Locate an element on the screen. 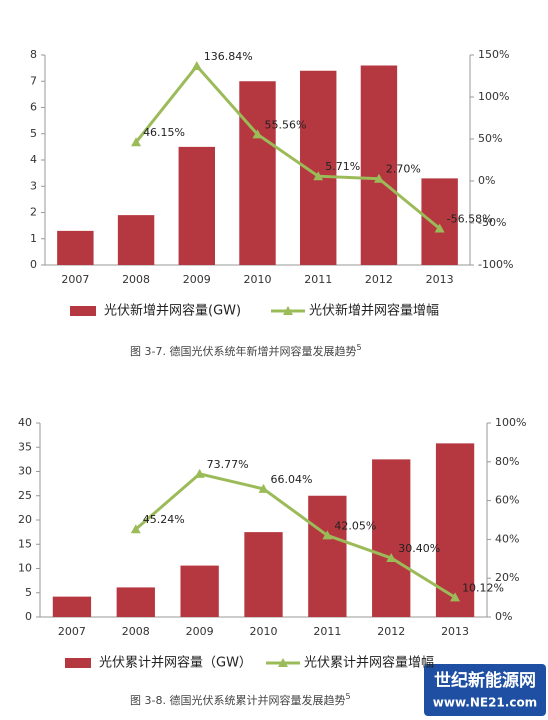  y2-tick-label: 20% is located at coordinates (507, 577).